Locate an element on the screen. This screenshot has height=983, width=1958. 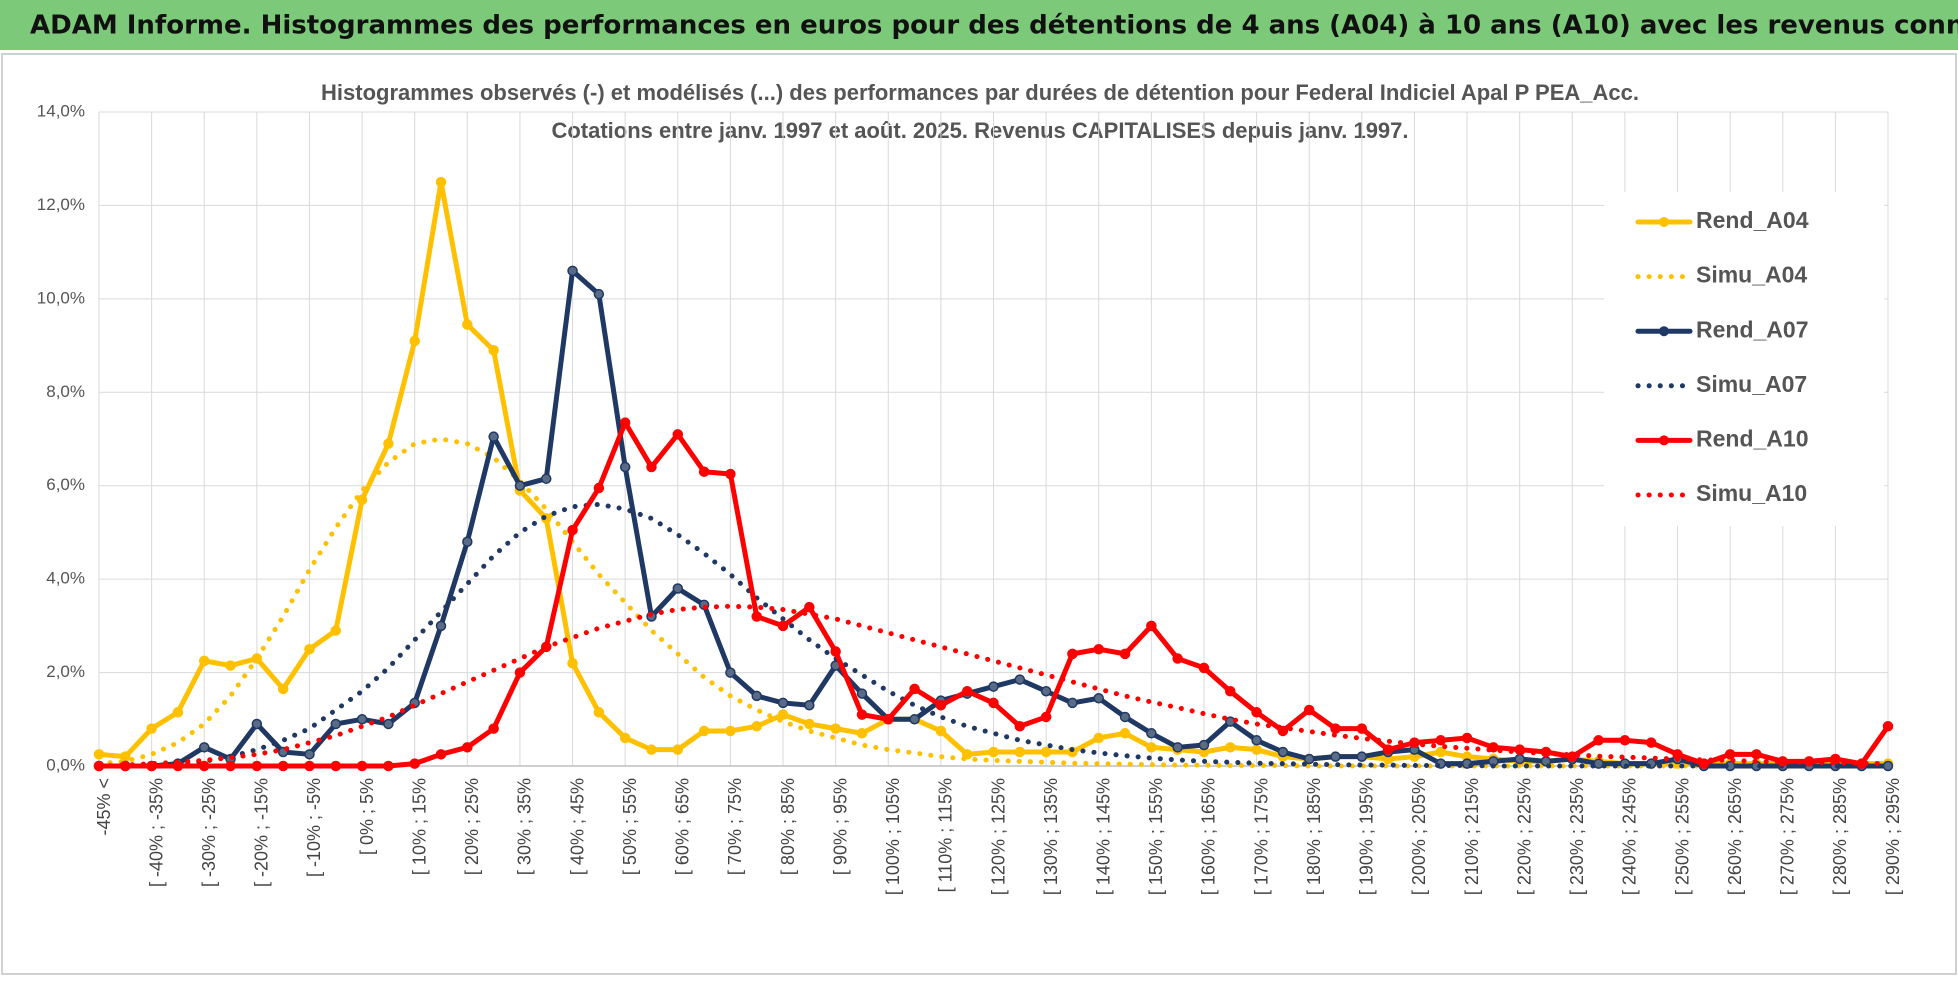
x-tick-label: [ 80% ; 85% is located at coordinates (788, 826).